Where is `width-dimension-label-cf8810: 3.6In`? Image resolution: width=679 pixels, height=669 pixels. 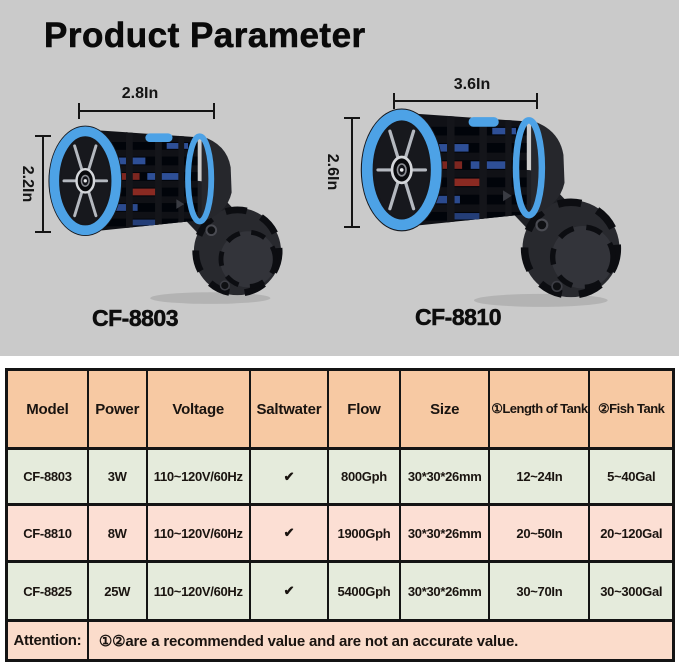 width-dimension-label-cf8810: 3.6In is located at coordinates (472, 84).